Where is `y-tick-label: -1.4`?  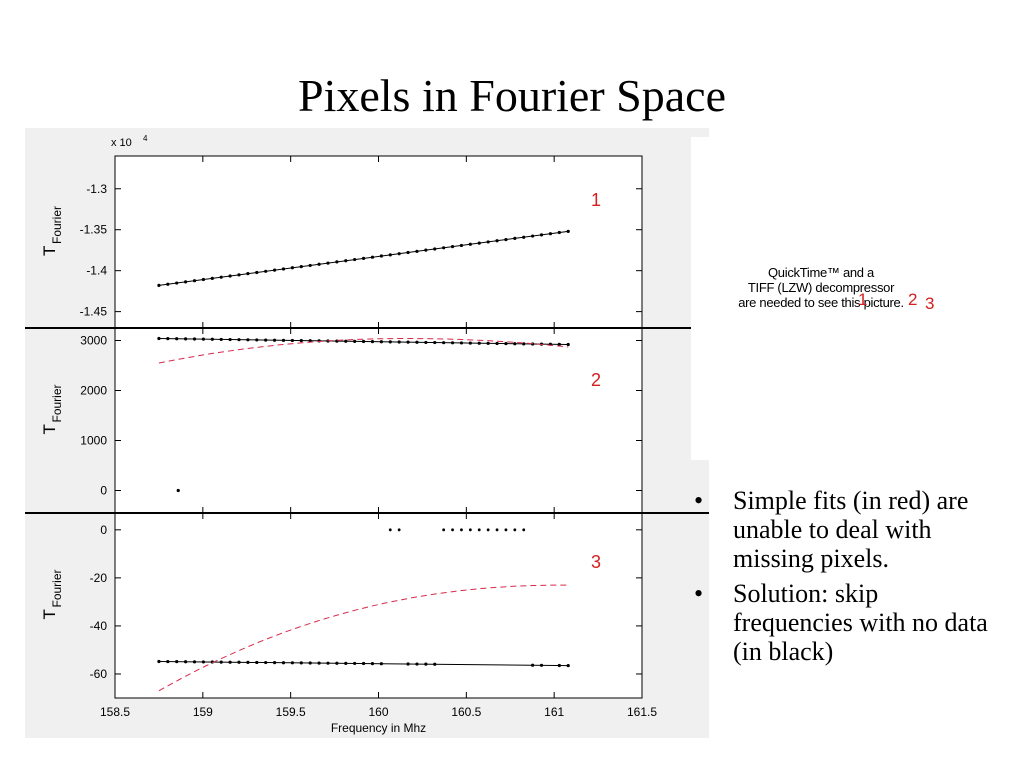
y-tick-label: -1.4 is located at coordinates (96, 271).